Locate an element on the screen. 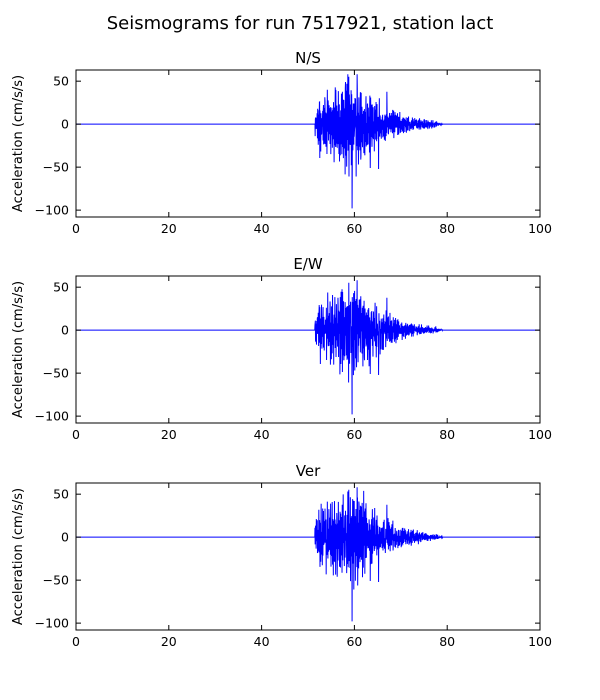 The width and height of the screenshot is (600, 700). ns-xtick-label: 40 is located at coordinates (262, 228).